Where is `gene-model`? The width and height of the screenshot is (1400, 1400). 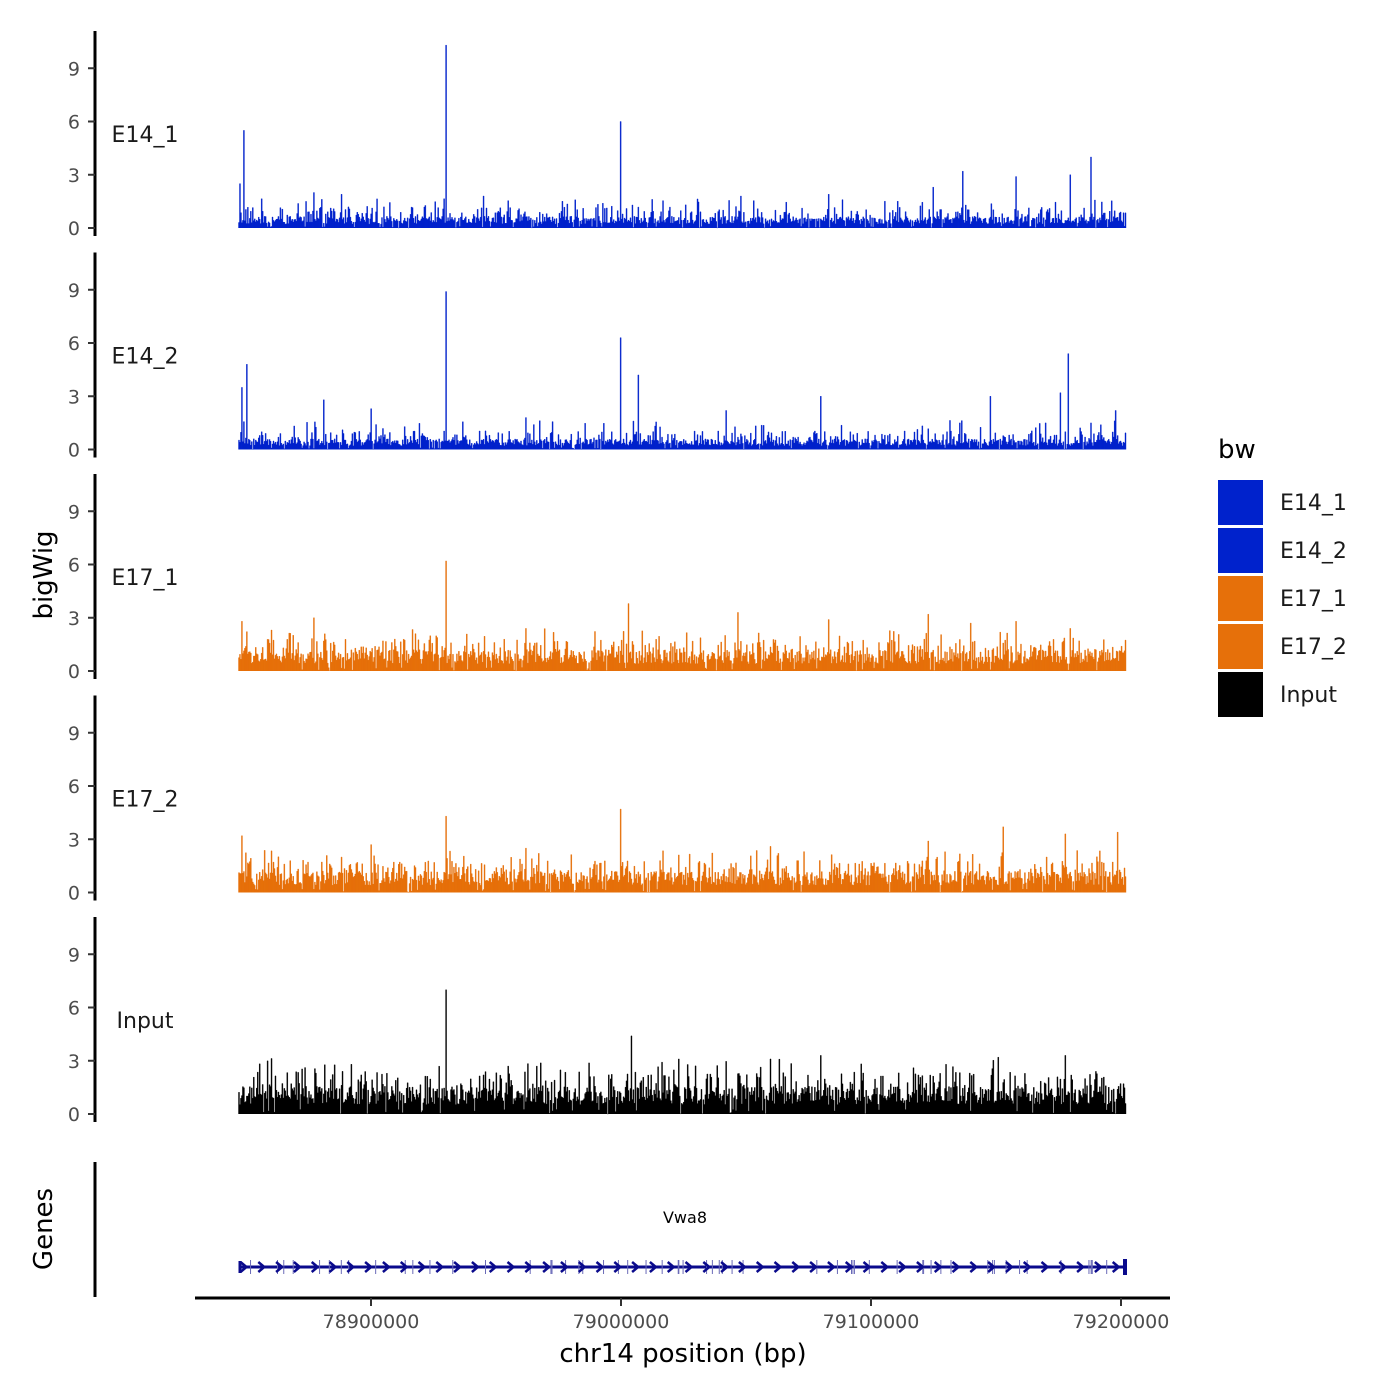
gene-model is located at coordinates (682, 1267).